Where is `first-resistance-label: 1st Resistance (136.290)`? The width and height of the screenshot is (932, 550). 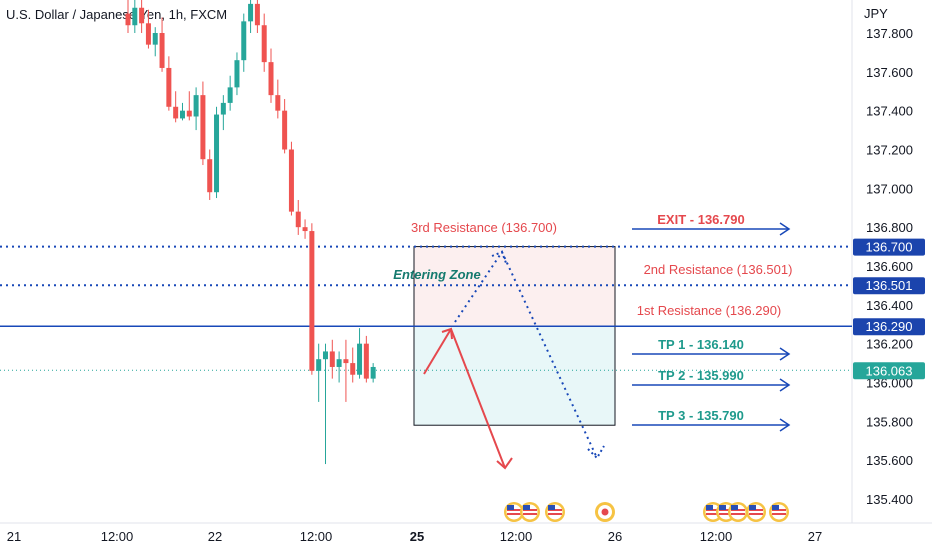 first-resistance-label: 1st Resistance (136.290) is located at coordinates (709, 310).